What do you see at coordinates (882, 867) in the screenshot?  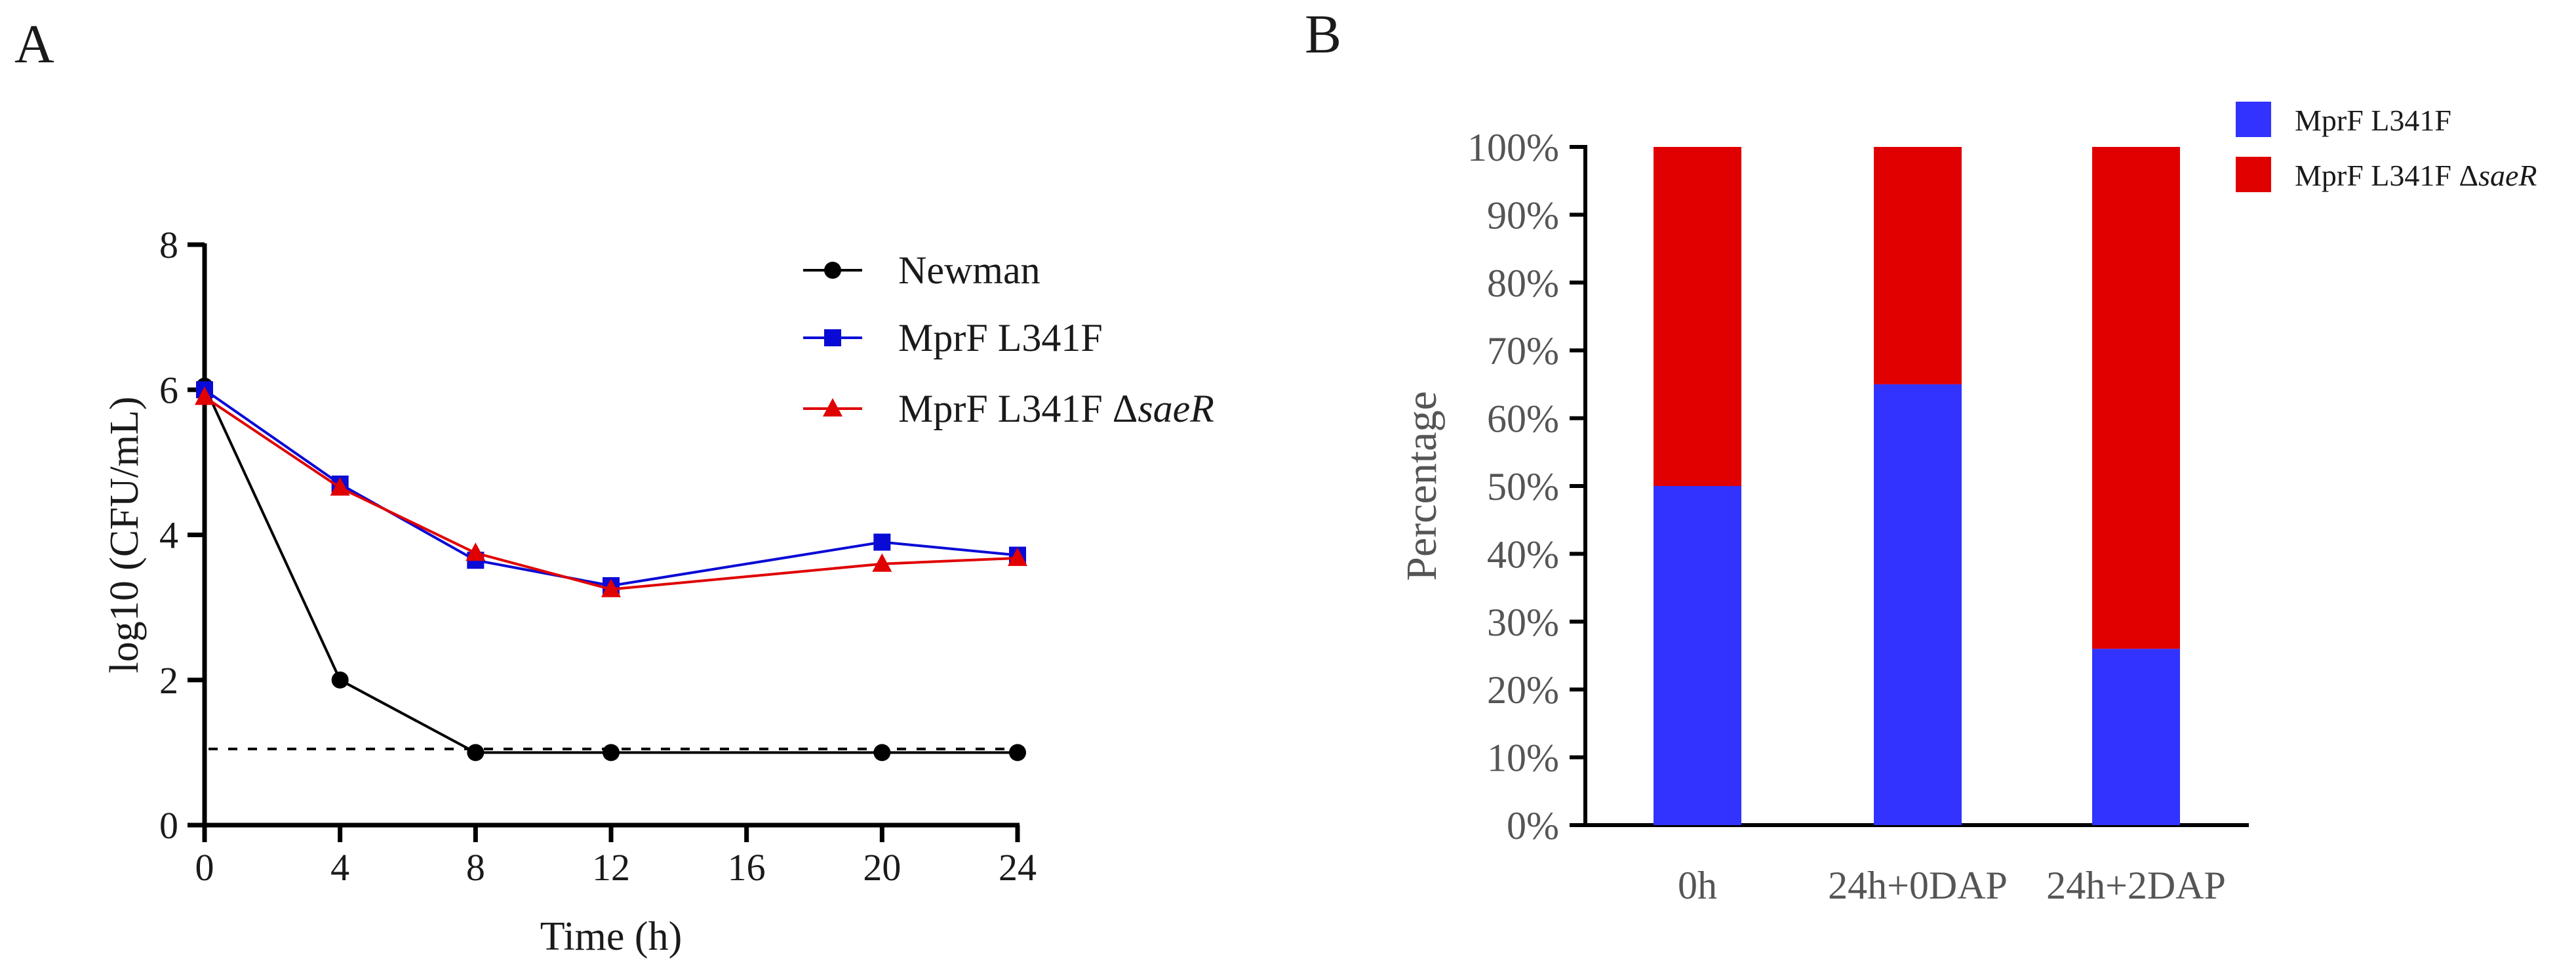 I see `x-tick-label-a: 20` at bounding box center [882, 867].